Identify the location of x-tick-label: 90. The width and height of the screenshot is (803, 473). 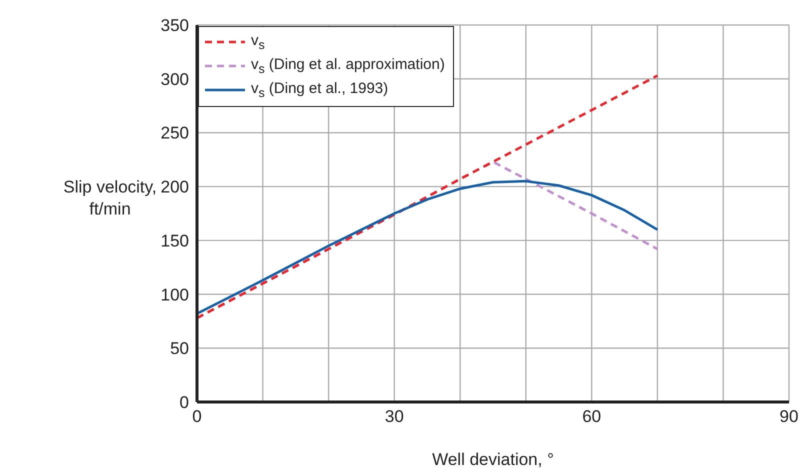
(789, 416).